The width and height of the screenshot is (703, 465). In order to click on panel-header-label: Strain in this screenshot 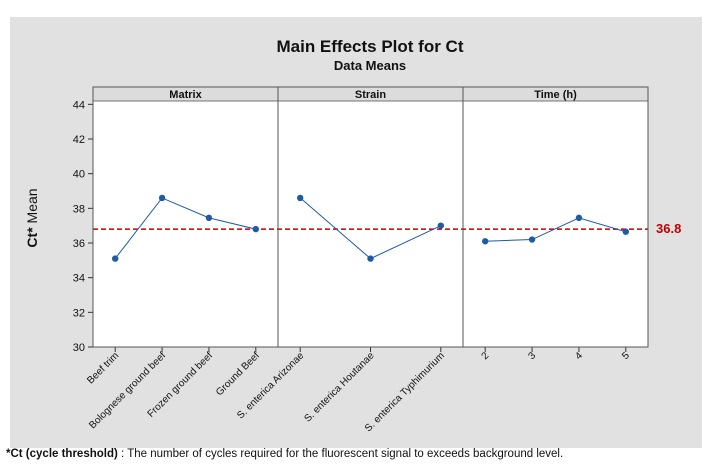, I will do `click(370, 95)`.